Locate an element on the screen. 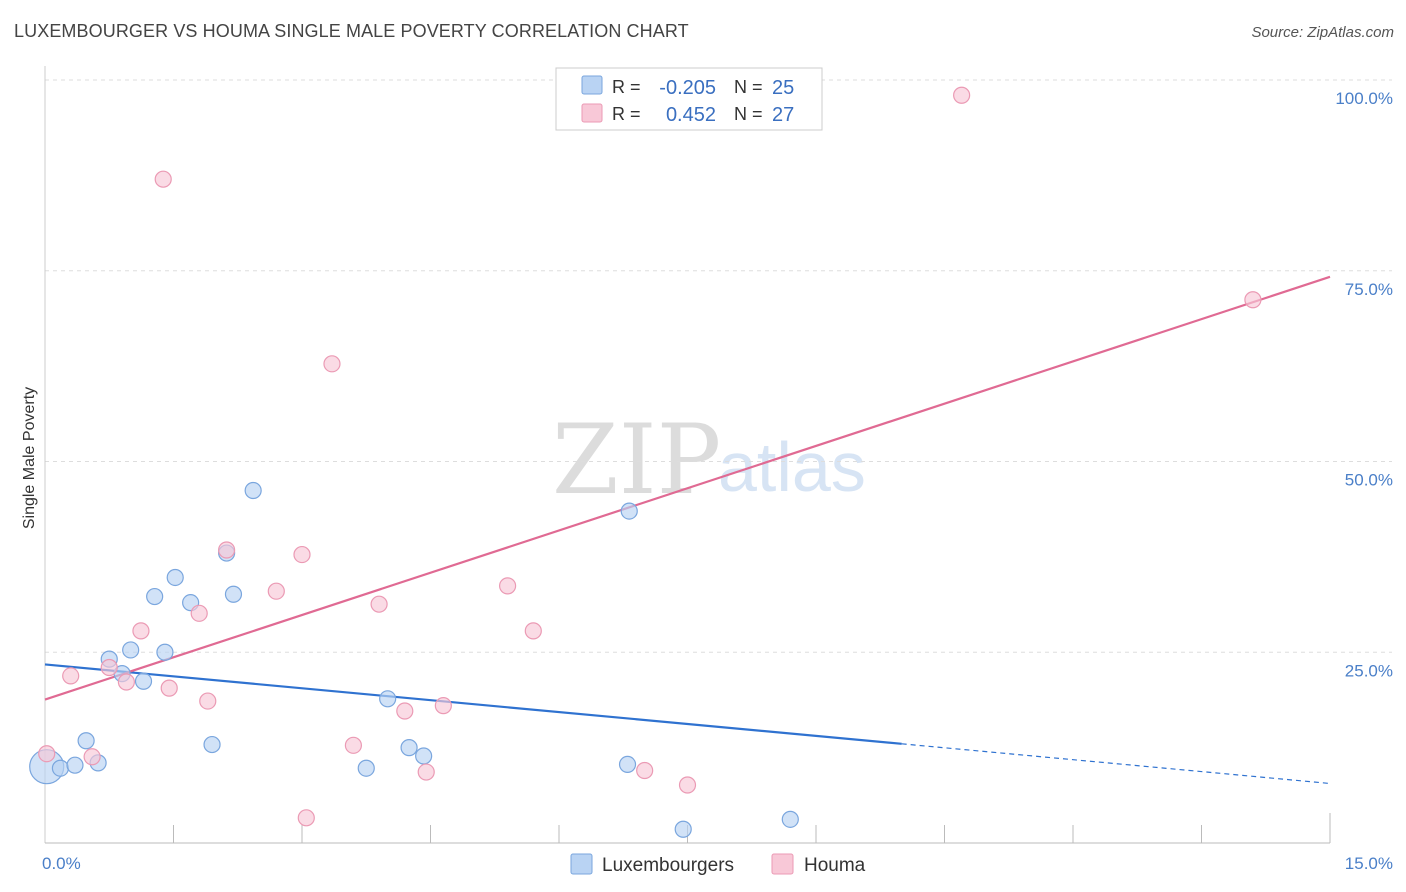  series-legend-label-houma: Houma is located at coordinates (835, 865).